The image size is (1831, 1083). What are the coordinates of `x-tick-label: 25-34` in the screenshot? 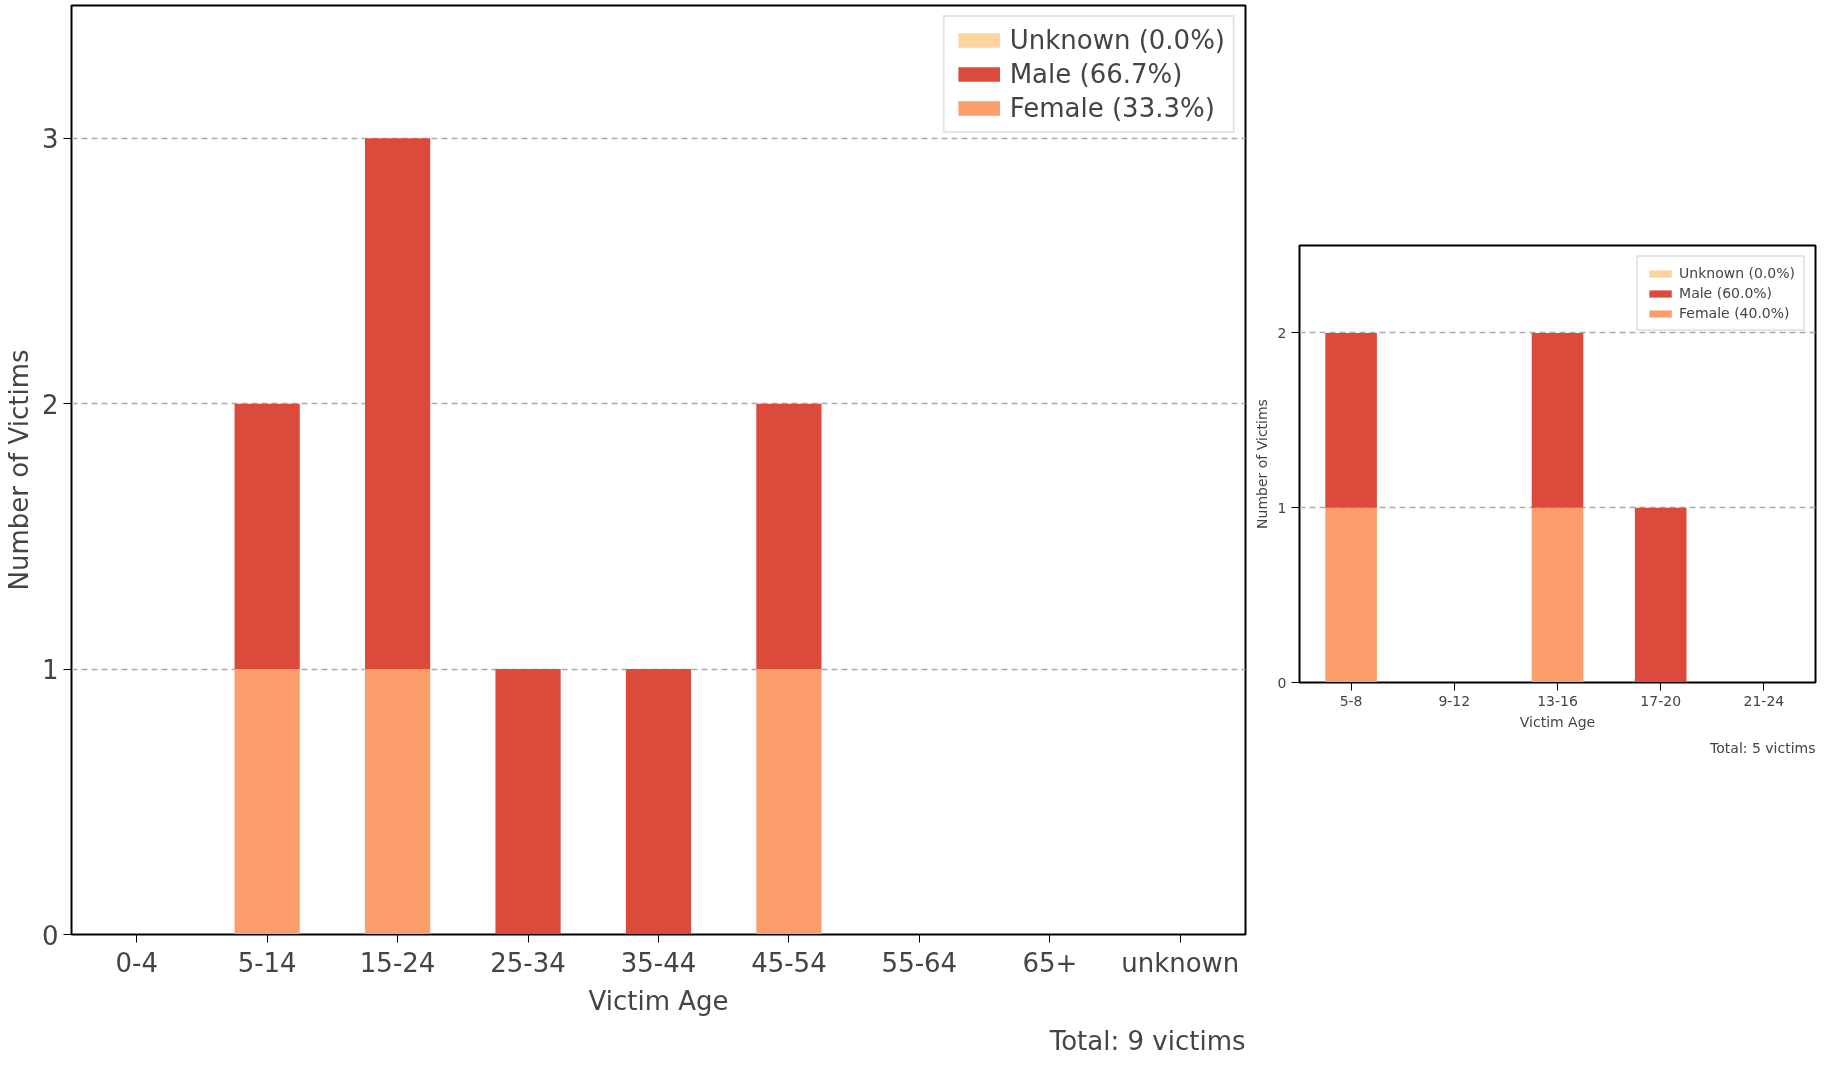 It's located at (528, 962).